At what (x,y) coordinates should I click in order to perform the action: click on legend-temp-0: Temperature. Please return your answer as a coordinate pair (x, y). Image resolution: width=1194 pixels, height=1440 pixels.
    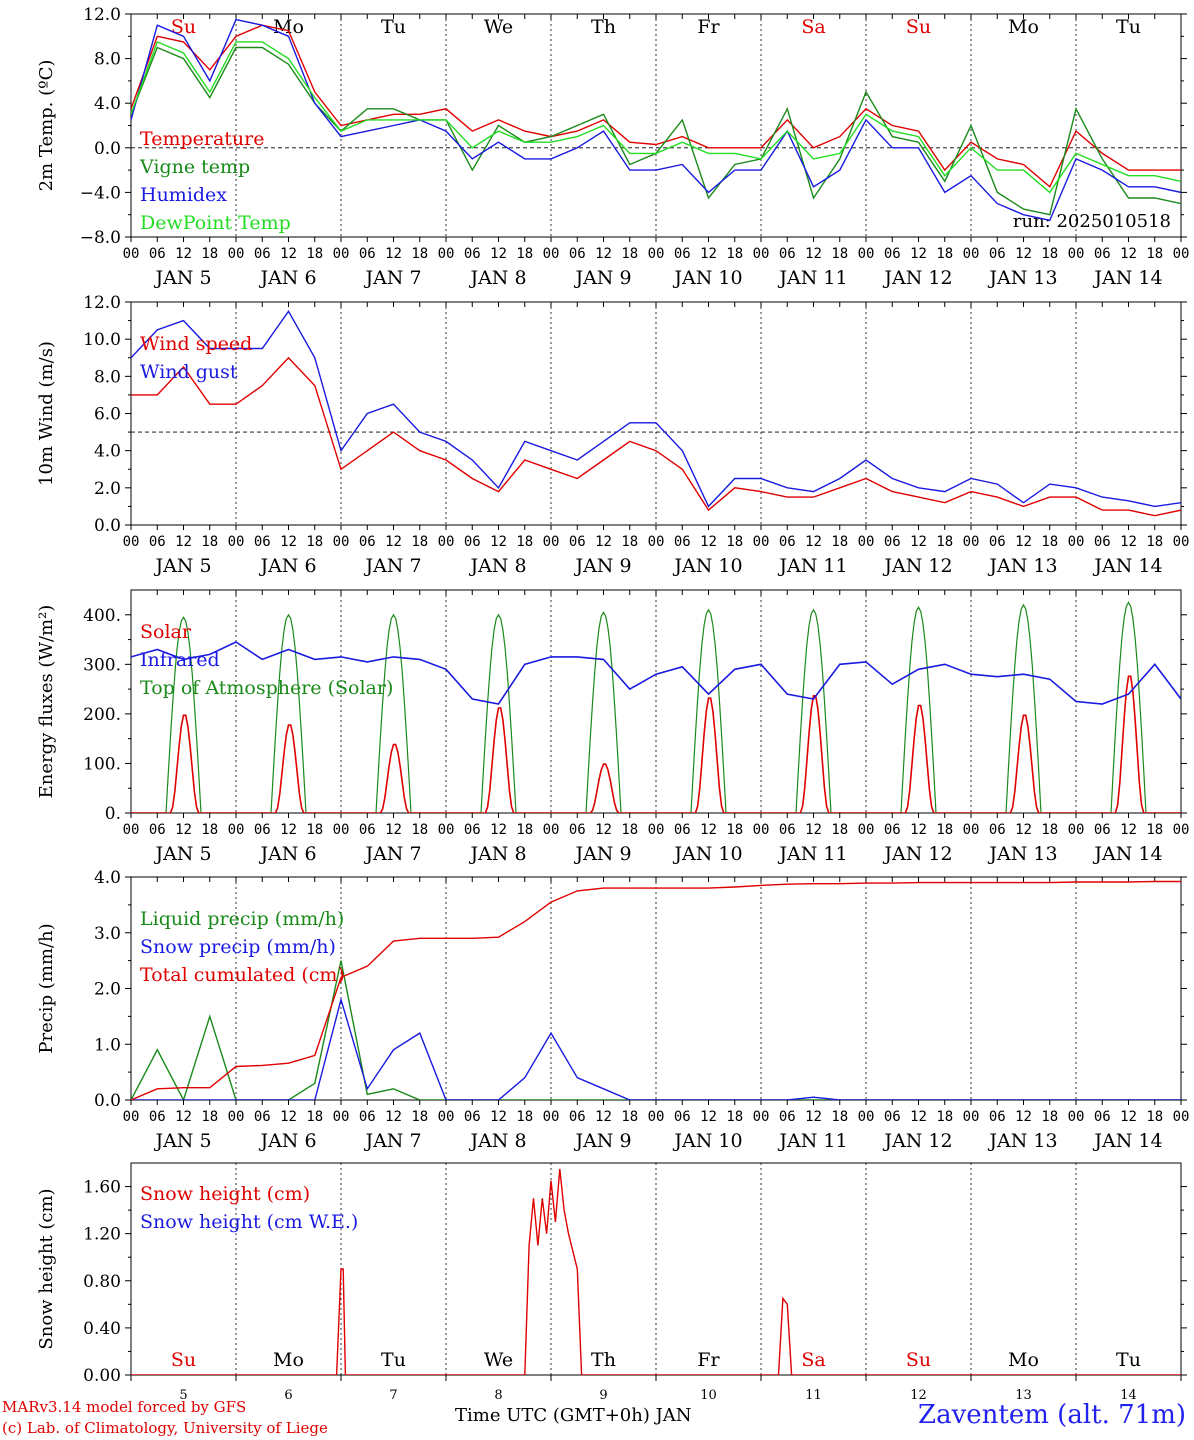
    Looking at the image, I should click on (202, 139).